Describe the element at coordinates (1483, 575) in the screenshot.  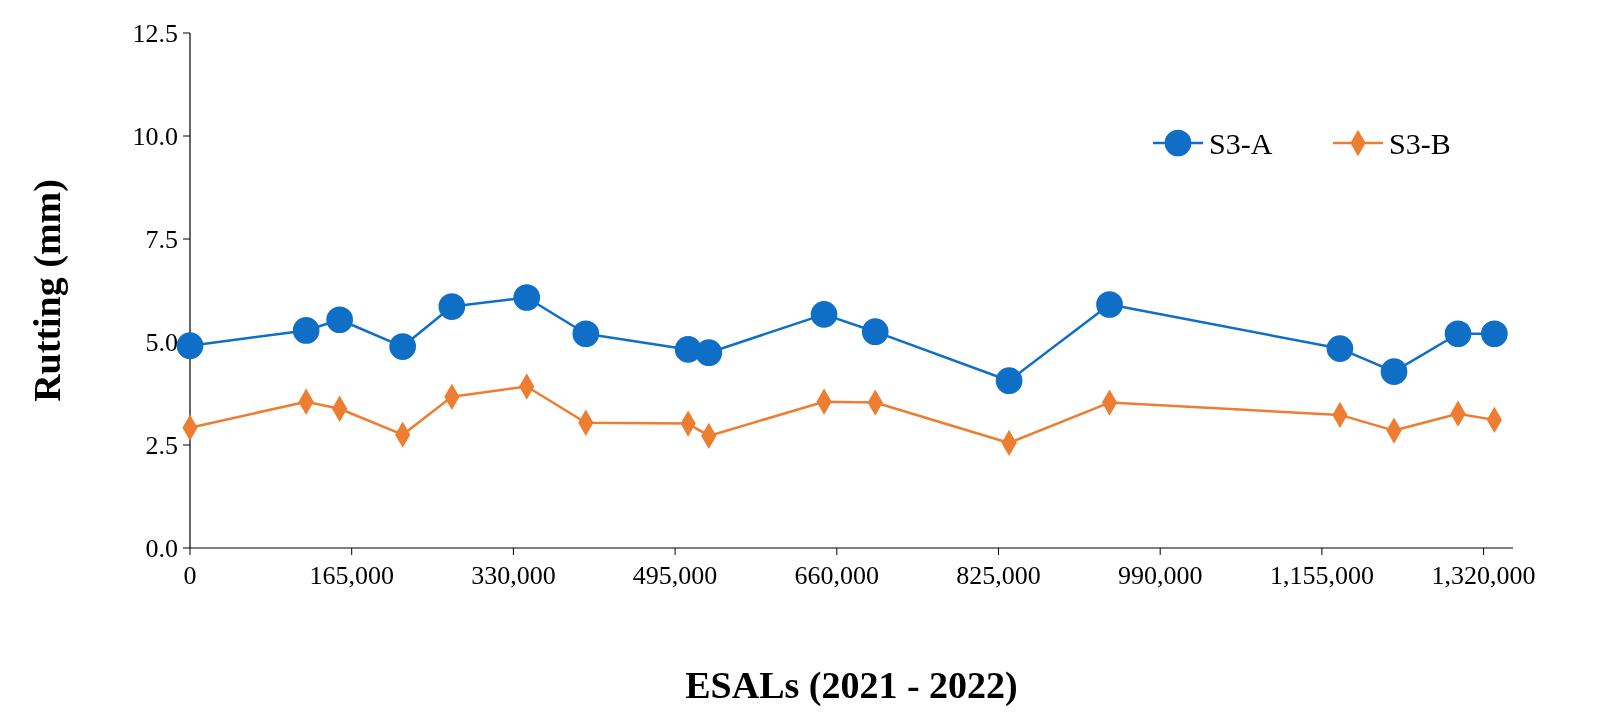
I see `x-tick-label: 1,320,000` at that location.